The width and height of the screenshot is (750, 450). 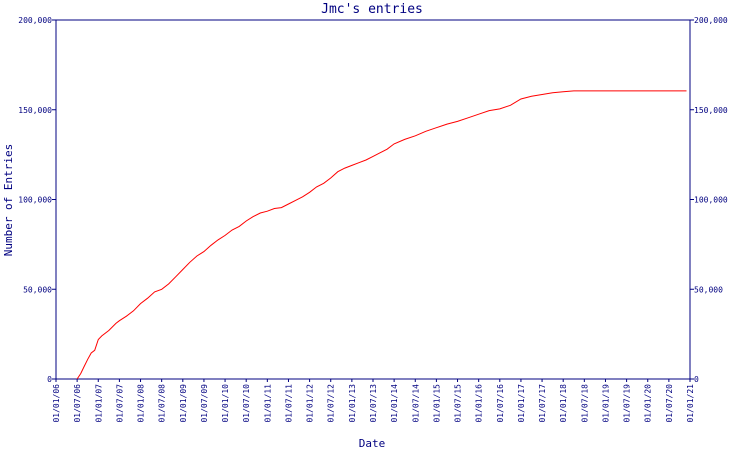 What do you see at coordinates (648, 403) in the screenshot?
I see `x-tick-label: 01/01/20` at bounding box center [648, 403].